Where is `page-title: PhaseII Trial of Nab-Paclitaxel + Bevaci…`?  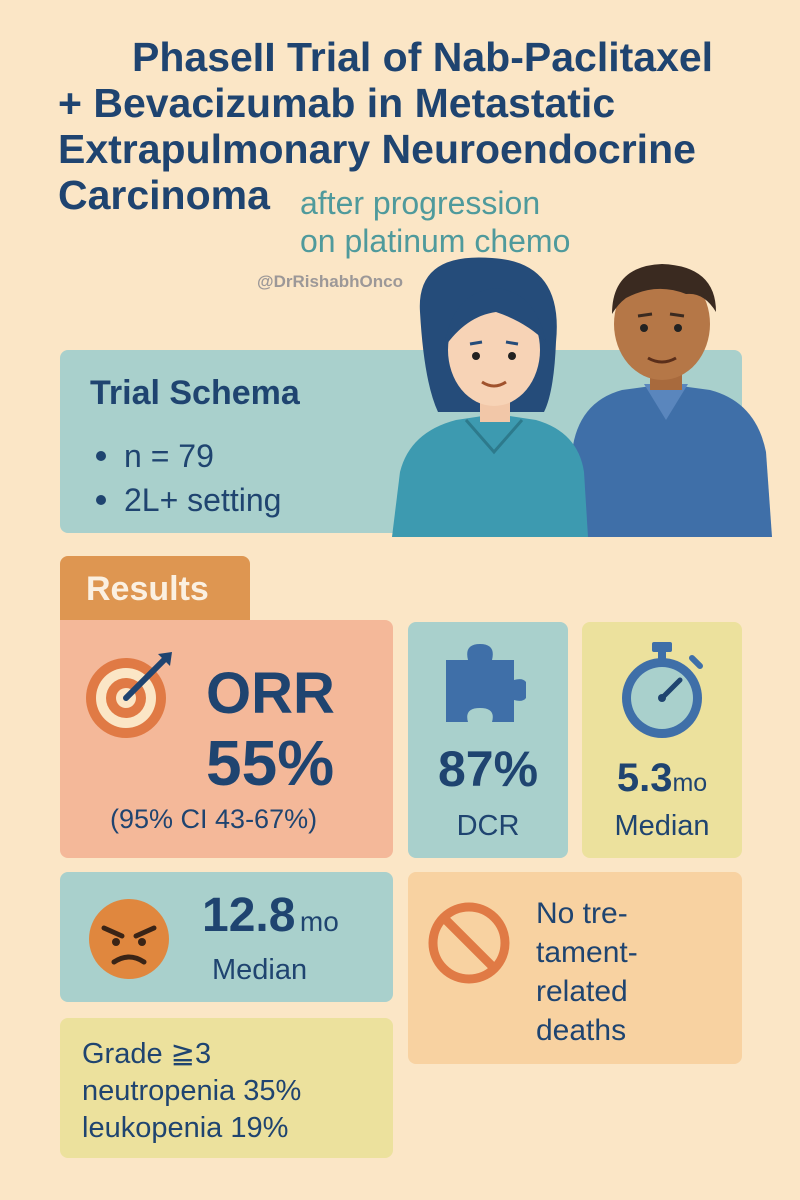
page-title: PhaseII Trial of Nab-Paclitaxel + Bevaci… is located at coordinates (418, 126).